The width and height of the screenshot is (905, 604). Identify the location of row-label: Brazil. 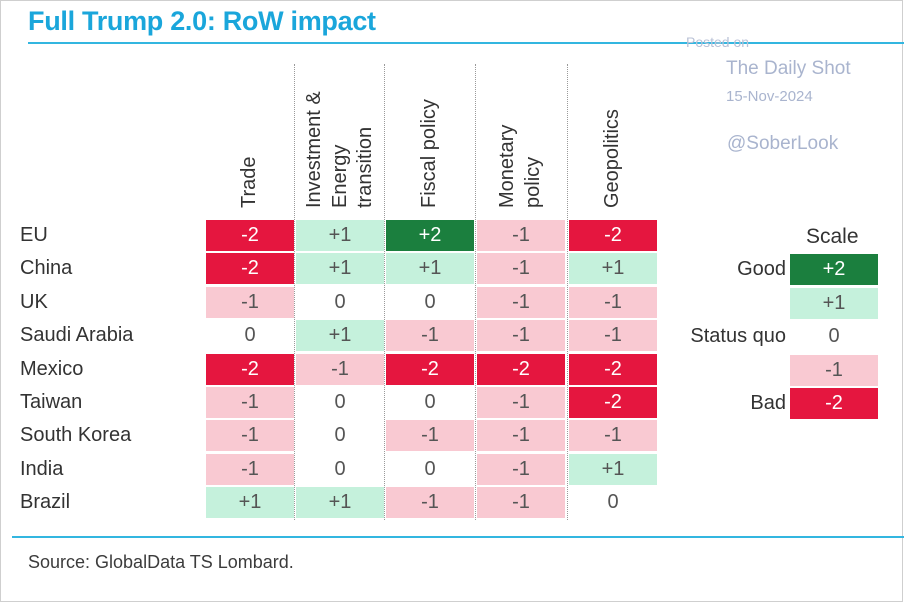
(45, 502).